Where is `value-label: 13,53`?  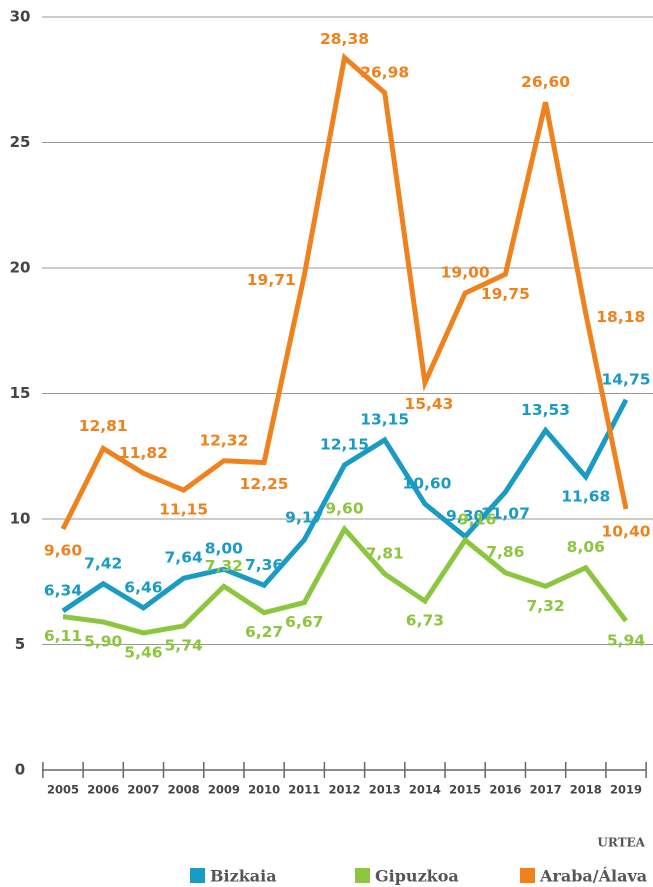
value-label: 13,53 is located at coordinates (545, 410).